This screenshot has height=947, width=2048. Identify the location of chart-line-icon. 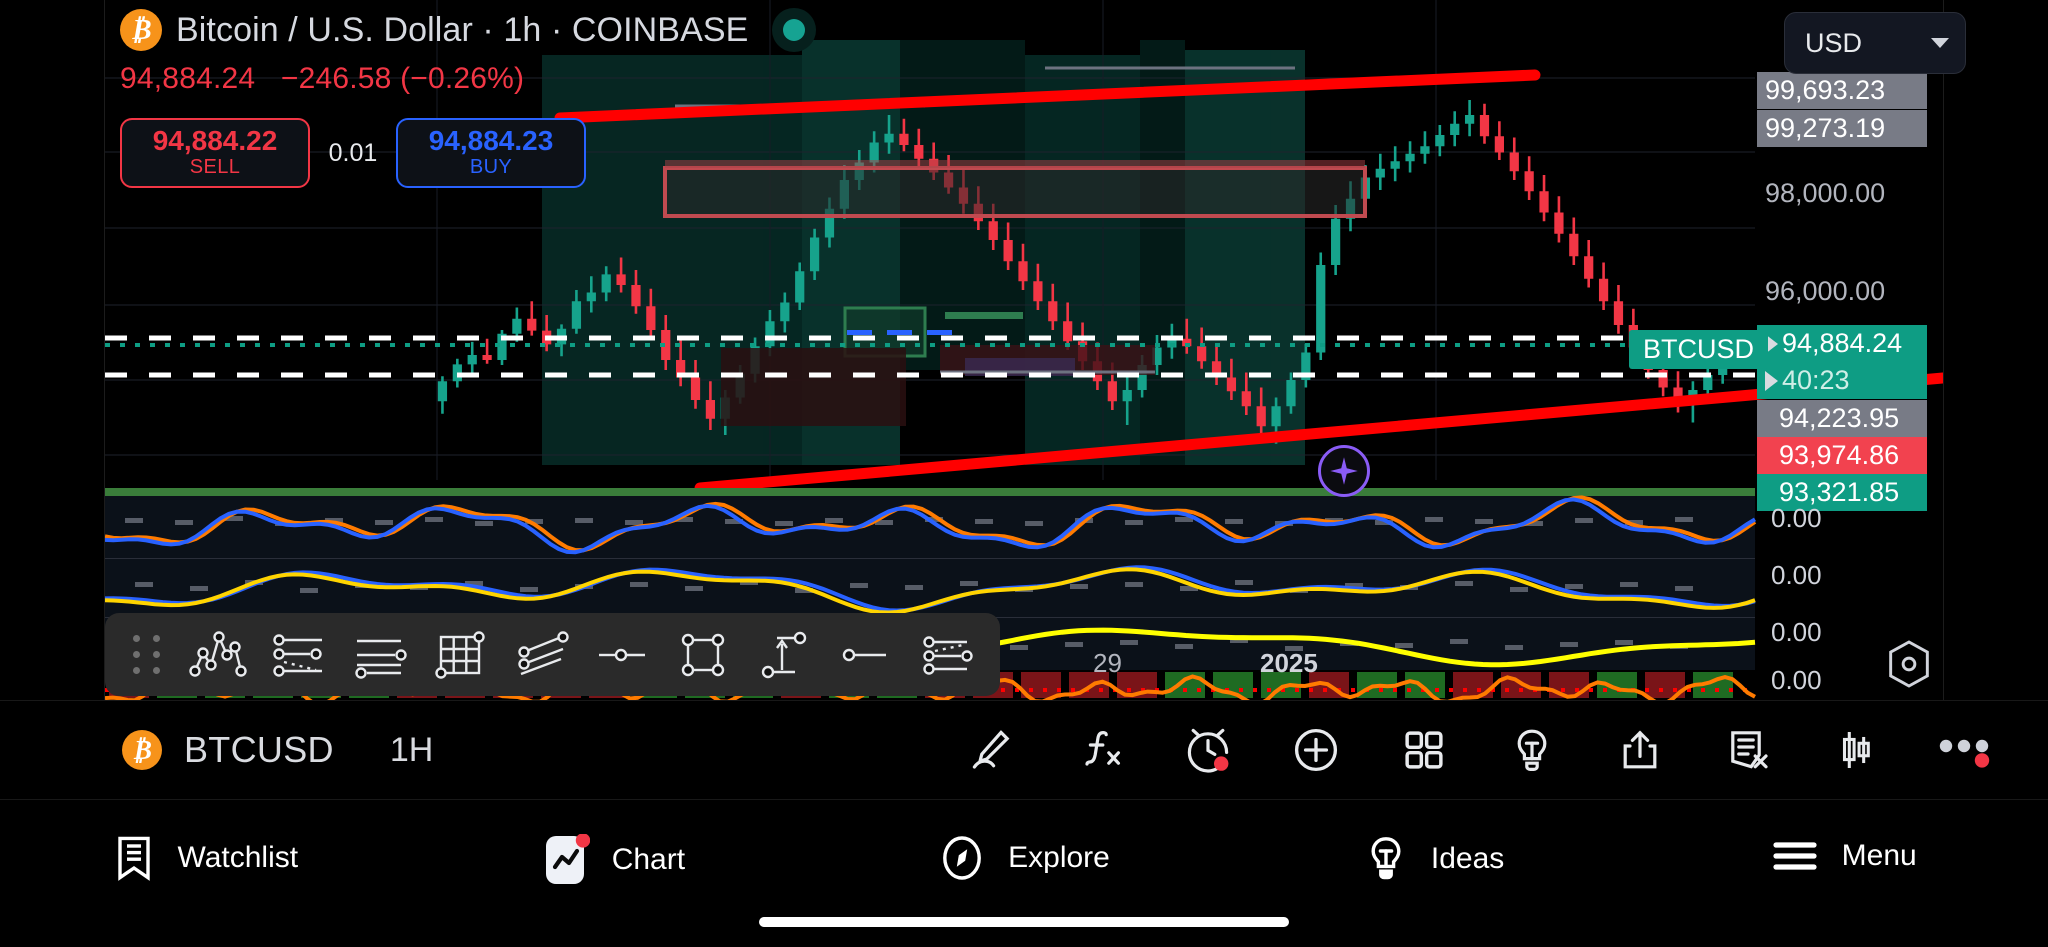
(567, 860).